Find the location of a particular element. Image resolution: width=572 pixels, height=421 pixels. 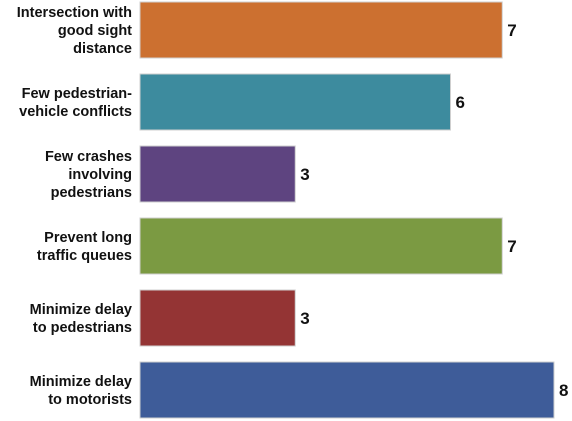

value-label-4: 3 is located at coordinates (304, 318).